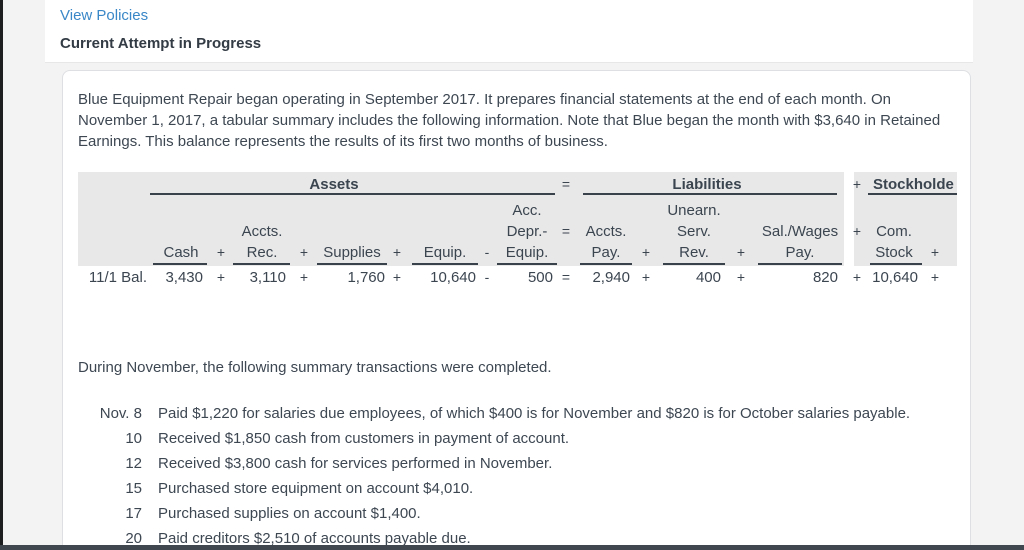  I want to click on table-column-header: Cash, so click(181, 252).